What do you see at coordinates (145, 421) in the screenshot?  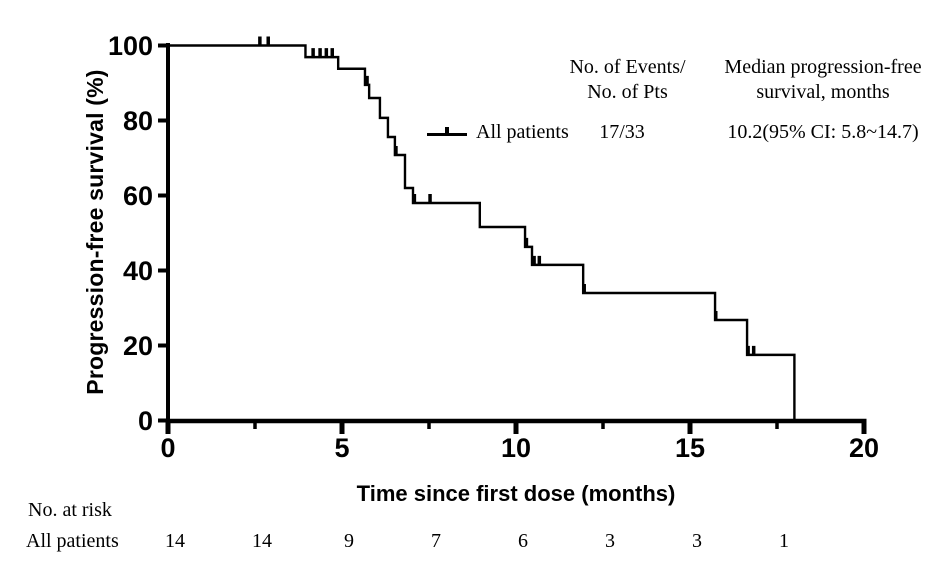 I see `y-tick-label: 0` at bounding box center [145, 421].